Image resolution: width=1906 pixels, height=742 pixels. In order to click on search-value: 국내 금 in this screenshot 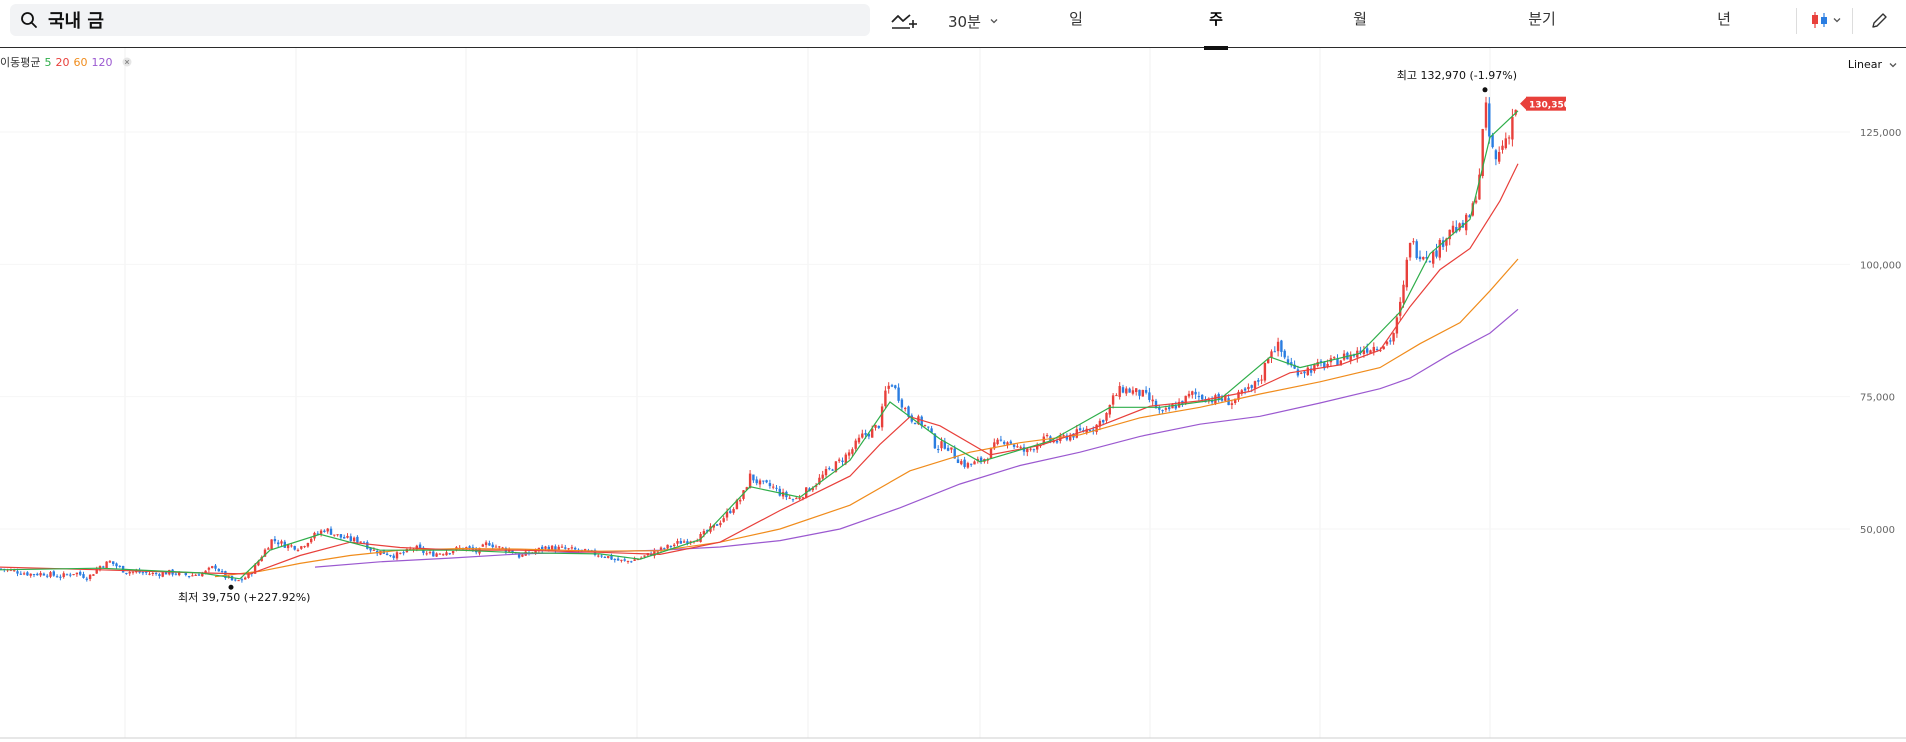, I will do `click(76, 21)`.